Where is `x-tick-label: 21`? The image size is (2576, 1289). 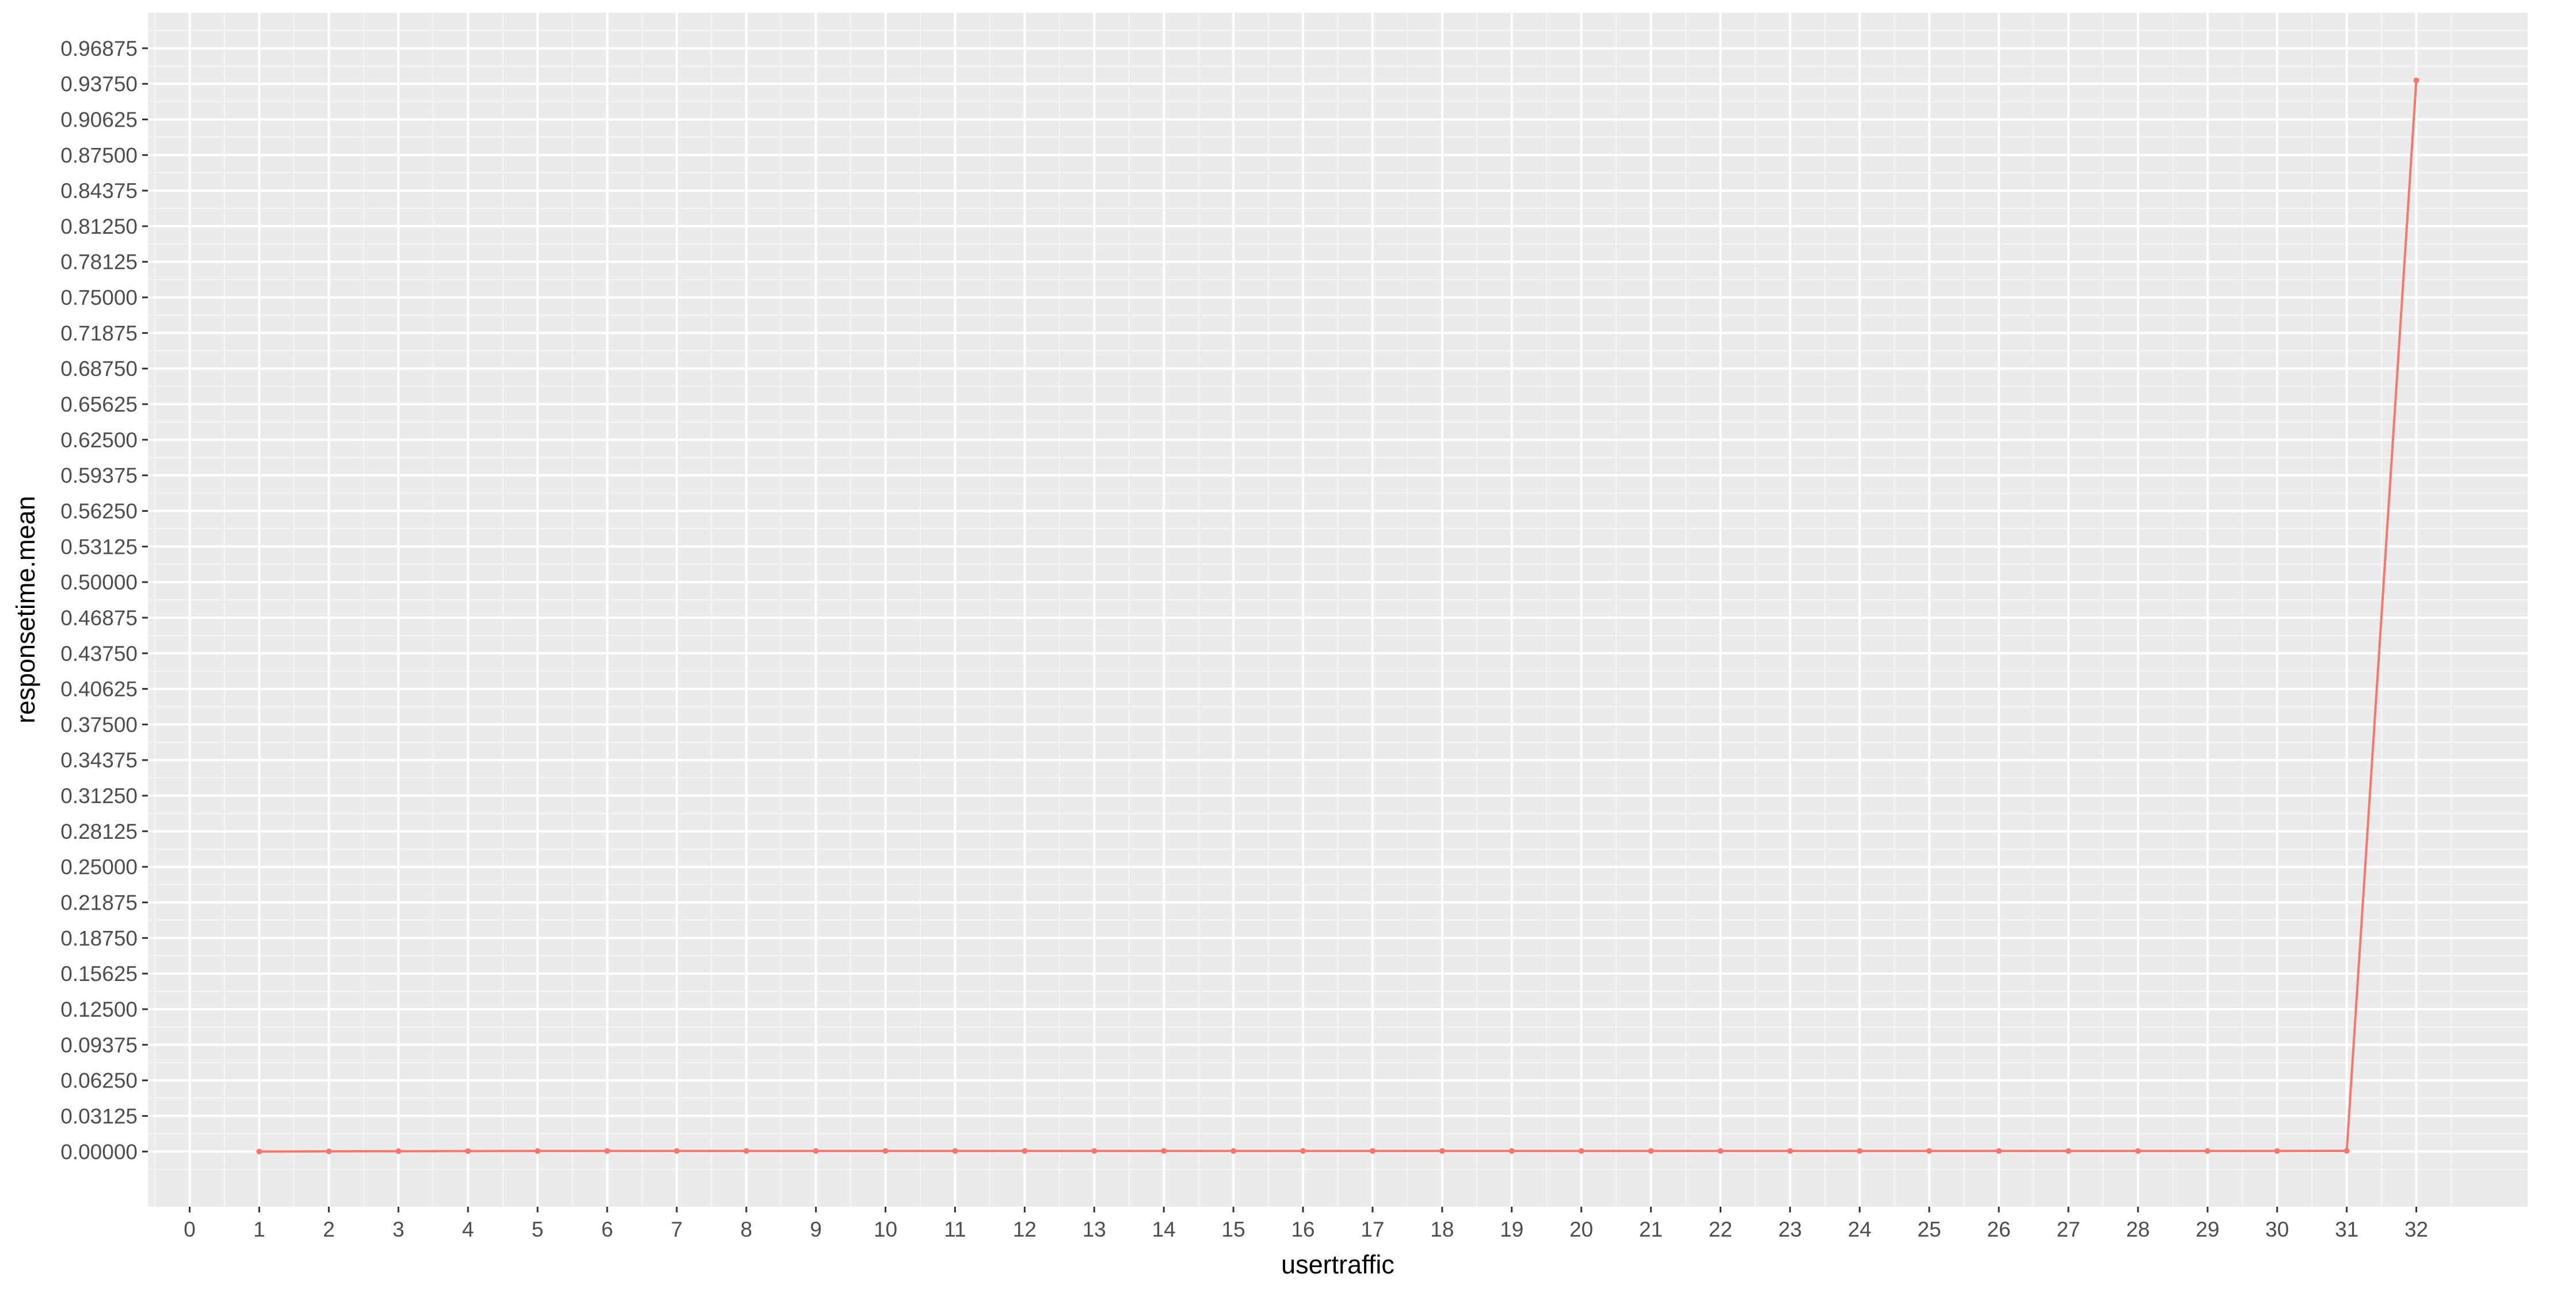 x-tick-label: 21 is located at coordinates (1651, 1229).